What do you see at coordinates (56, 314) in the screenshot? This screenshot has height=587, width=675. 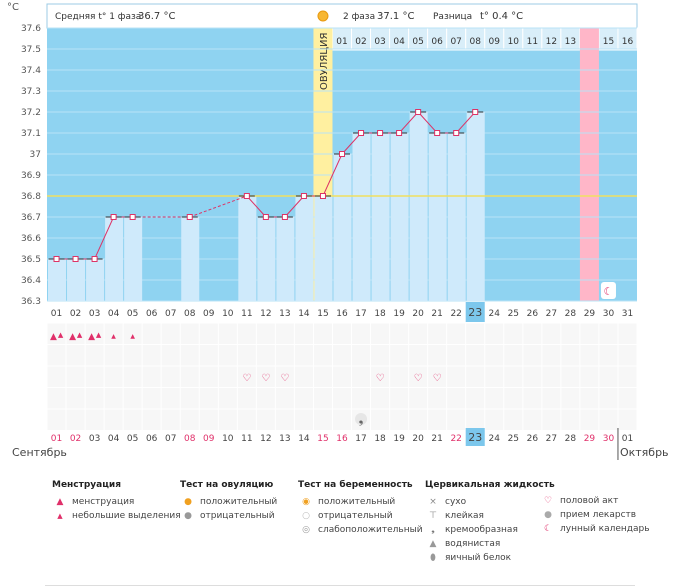 I see `x-tick-label: 01` at bounding box center [56, 314].